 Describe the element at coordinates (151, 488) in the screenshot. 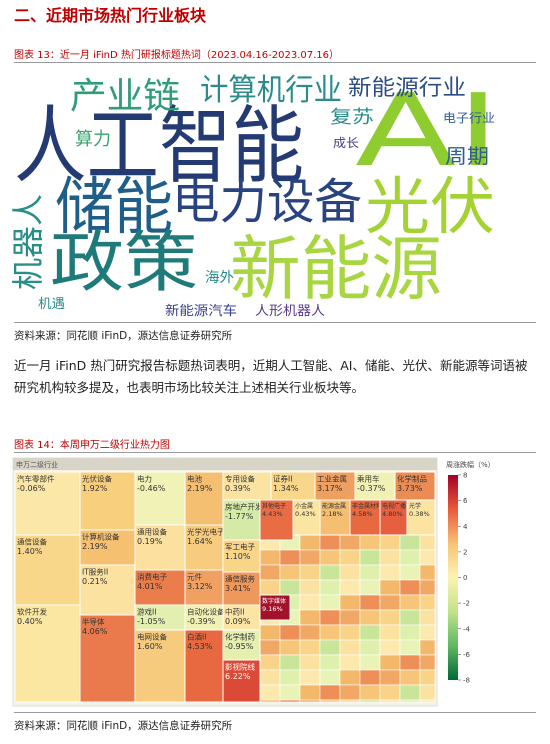

I see `cell-value: -0.46%` at that location.